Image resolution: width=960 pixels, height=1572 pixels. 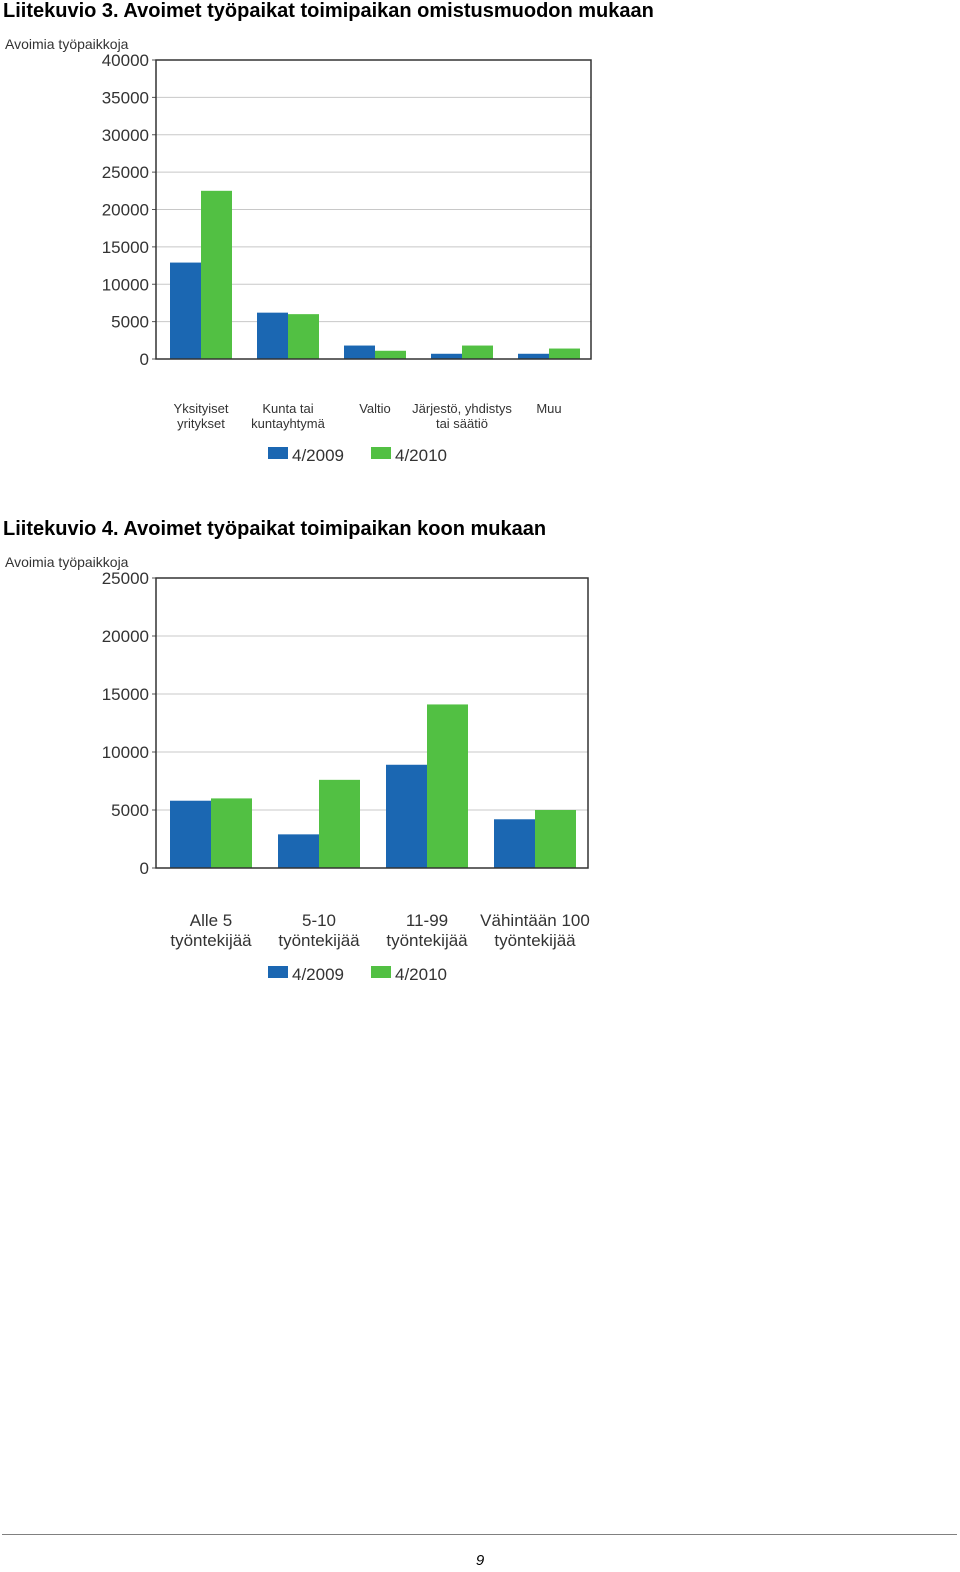 What do you see at coordinates (462, 408) in the screenshot?
I see `x-category-label: Järjestö, yhdistys` at bounding box center [462, 408].